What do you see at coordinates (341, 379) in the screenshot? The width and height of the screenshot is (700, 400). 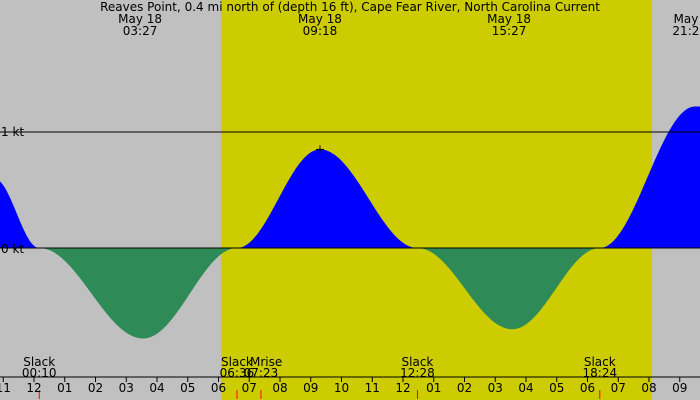 I see `x-axis-ticks` at bounding box center [341, 379].